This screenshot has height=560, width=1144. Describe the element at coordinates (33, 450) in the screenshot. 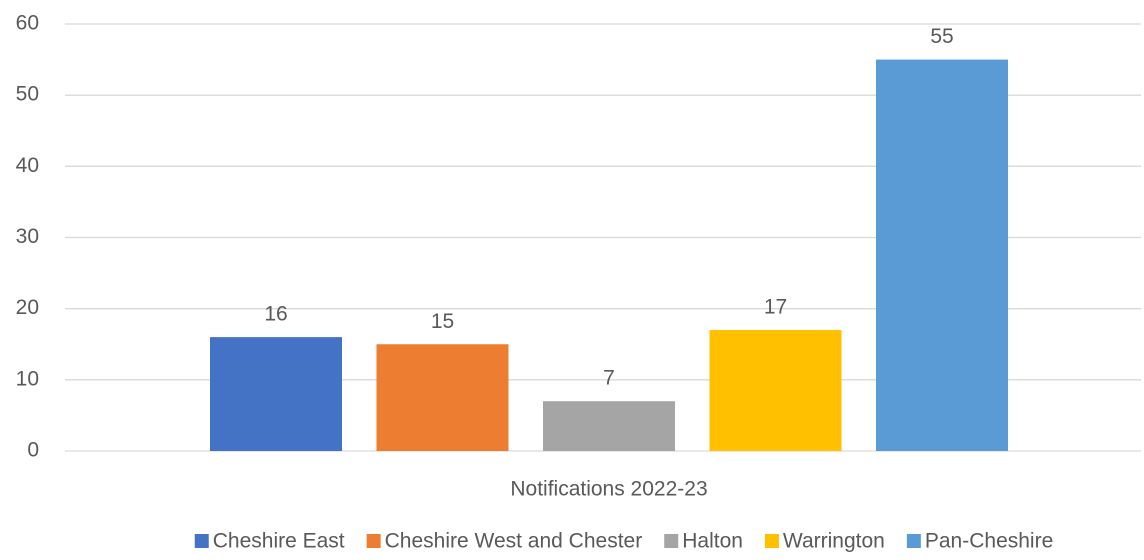

I see `y-tick-label: 0` at that location.